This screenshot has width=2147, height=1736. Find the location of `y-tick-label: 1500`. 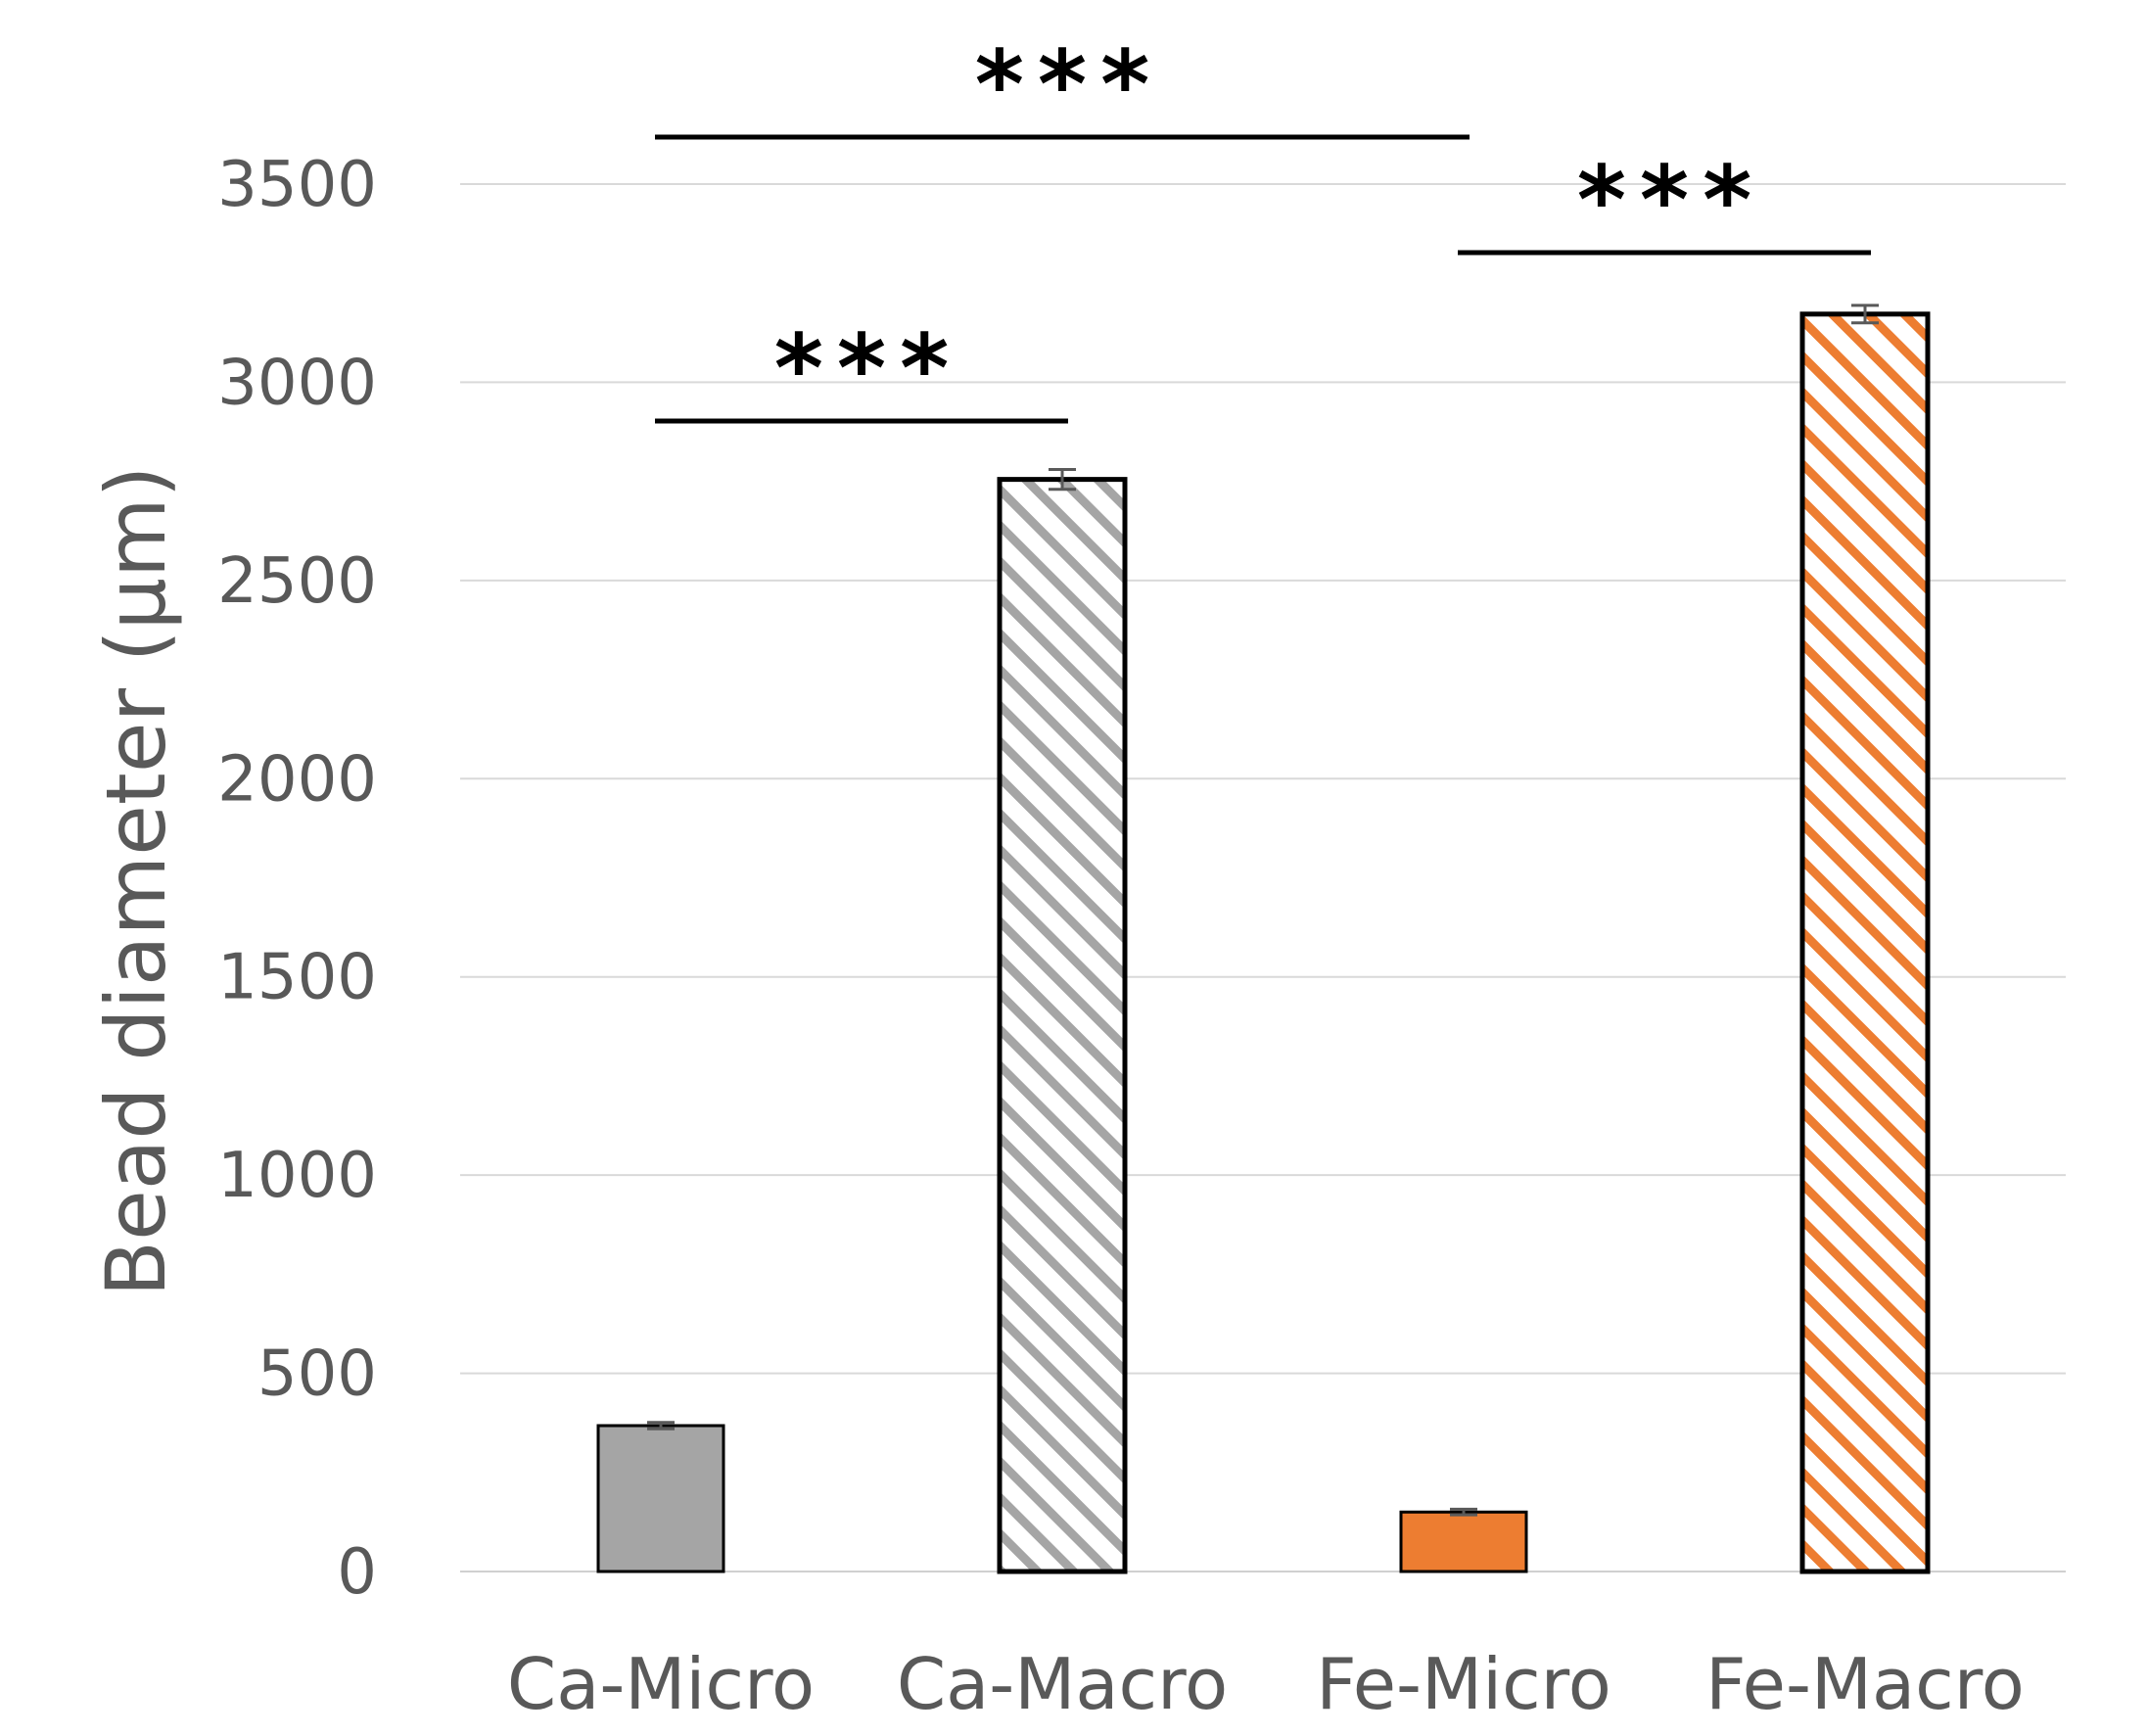

y-tick-label: 1500 is located at coordinates (297, 978).